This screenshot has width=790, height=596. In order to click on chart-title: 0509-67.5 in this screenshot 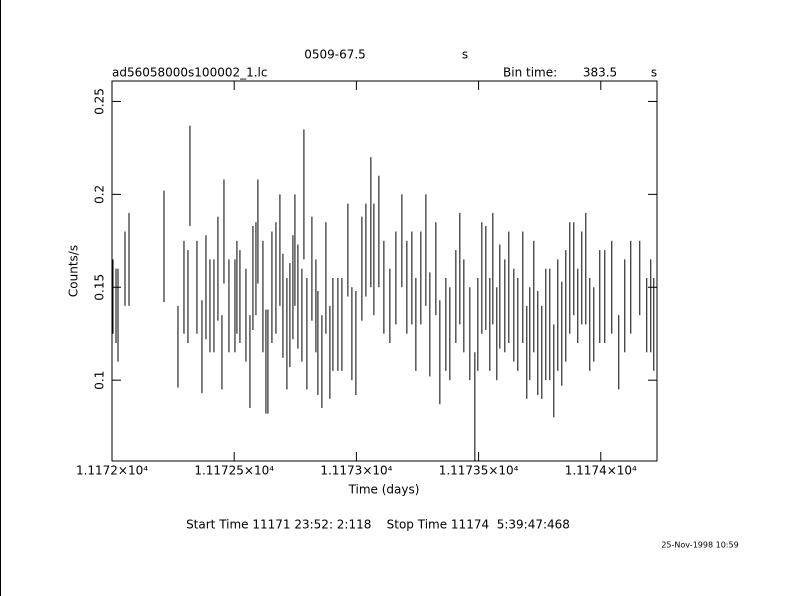, I will do `click(335, 55)`.